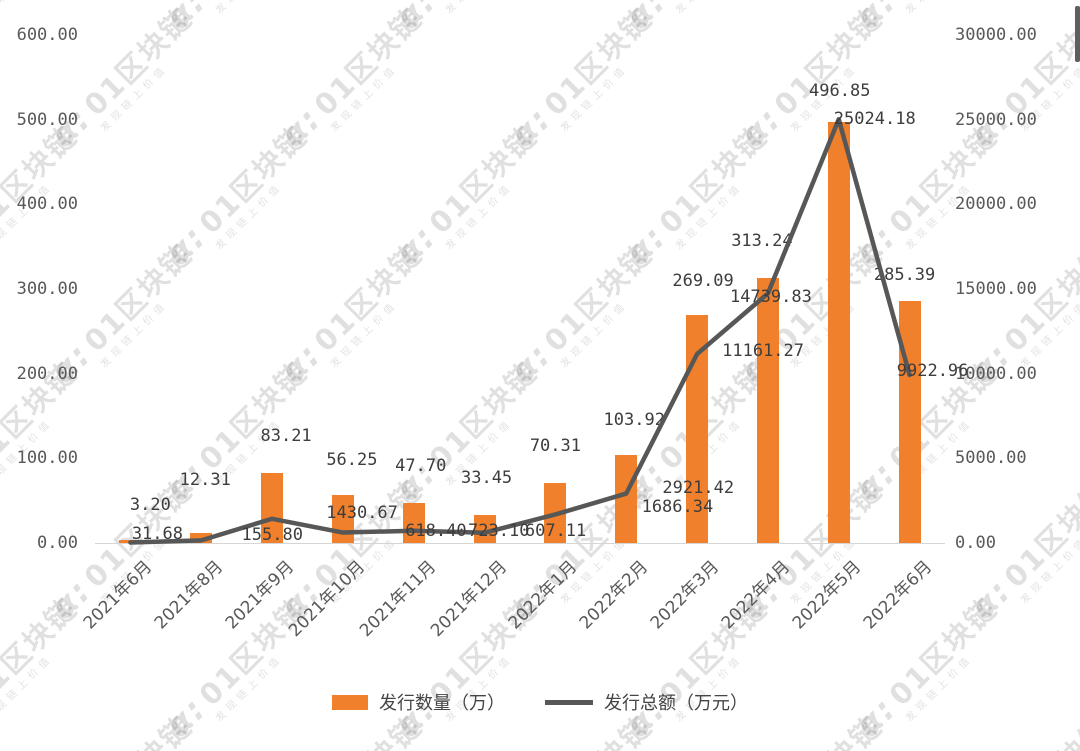  I want to click on right-axis-tick-label: 25000.00, so click(996, 119).